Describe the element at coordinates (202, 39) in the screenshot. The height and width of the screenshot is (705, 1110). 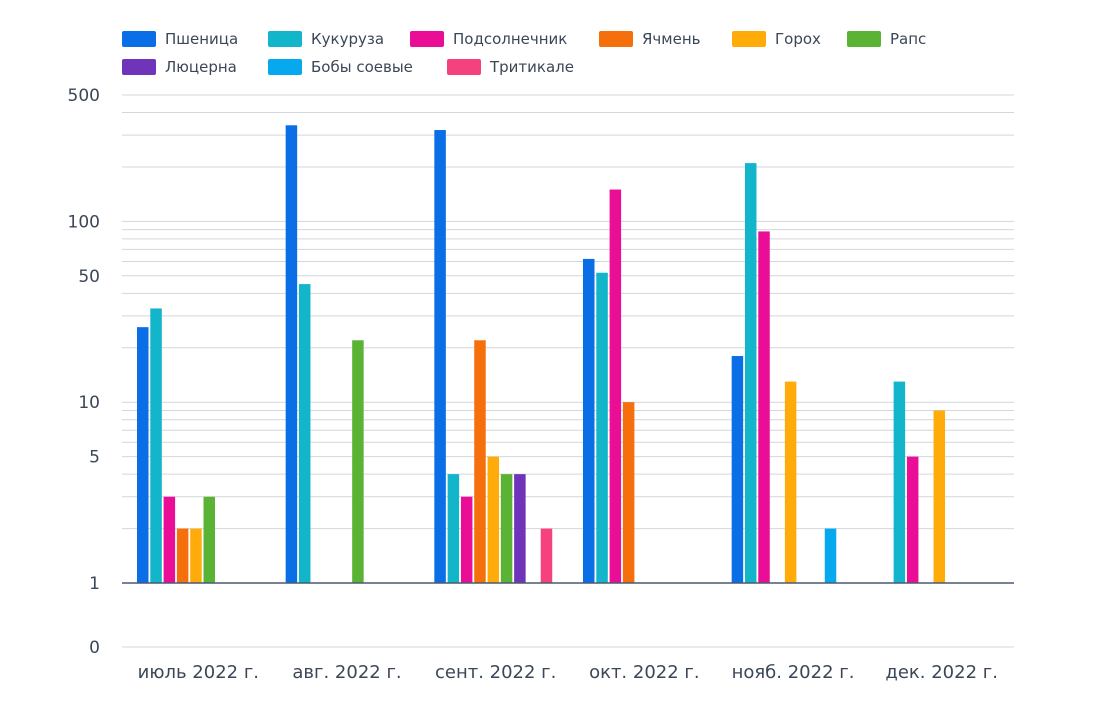
I see `legend-label: Пшеница` at that location.